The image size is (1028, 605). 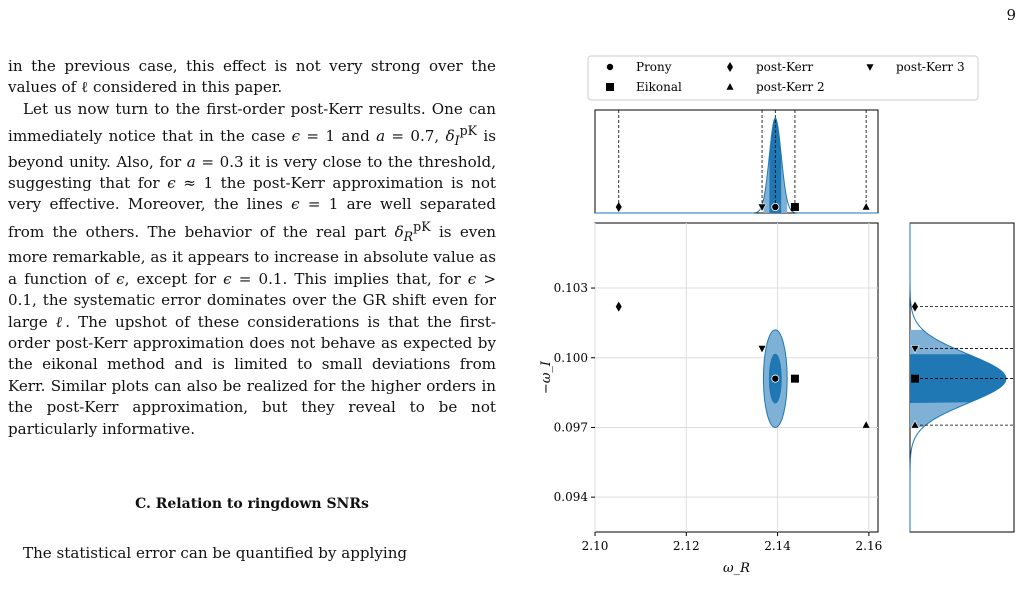 What do you see at coordinates (571, 497) in the screenshot?
I see `y-tick-label: 0.094` at bounding box center [571, 497].